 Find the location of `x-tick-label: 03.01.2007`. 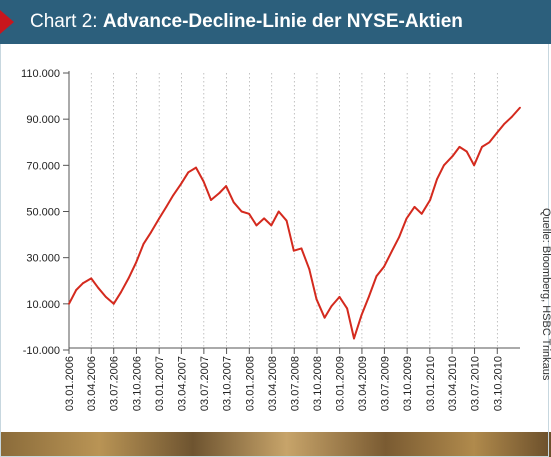

x-tick-label: 03.01.2007 is located at coordinates (160, 383).